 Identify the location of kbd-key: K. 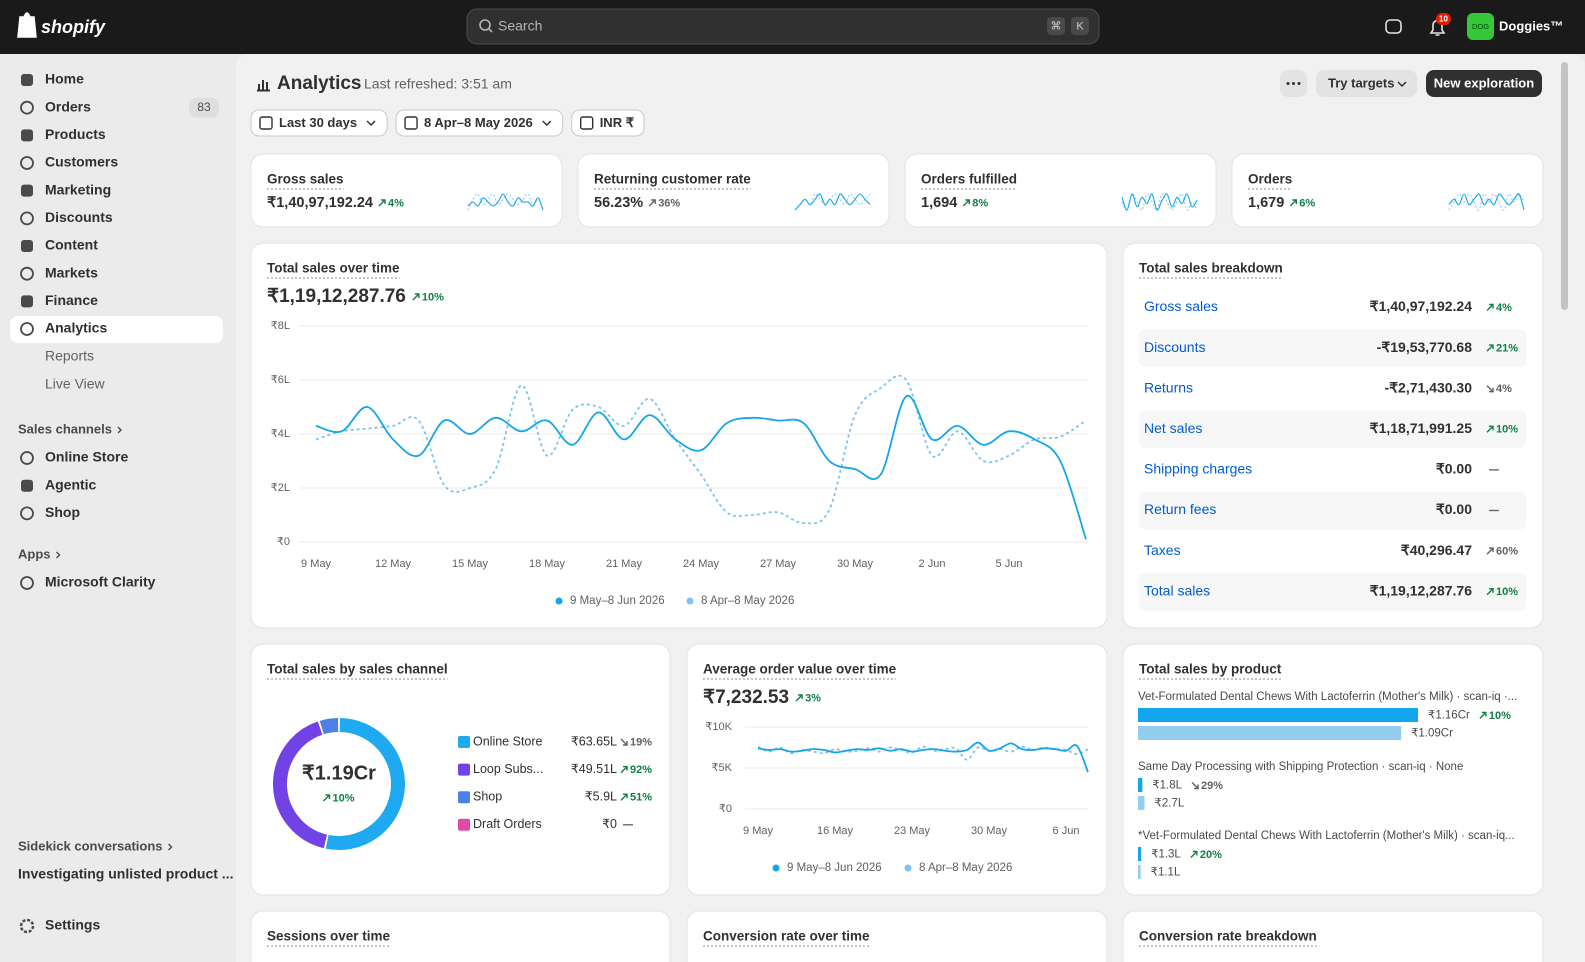
(1080, 26).